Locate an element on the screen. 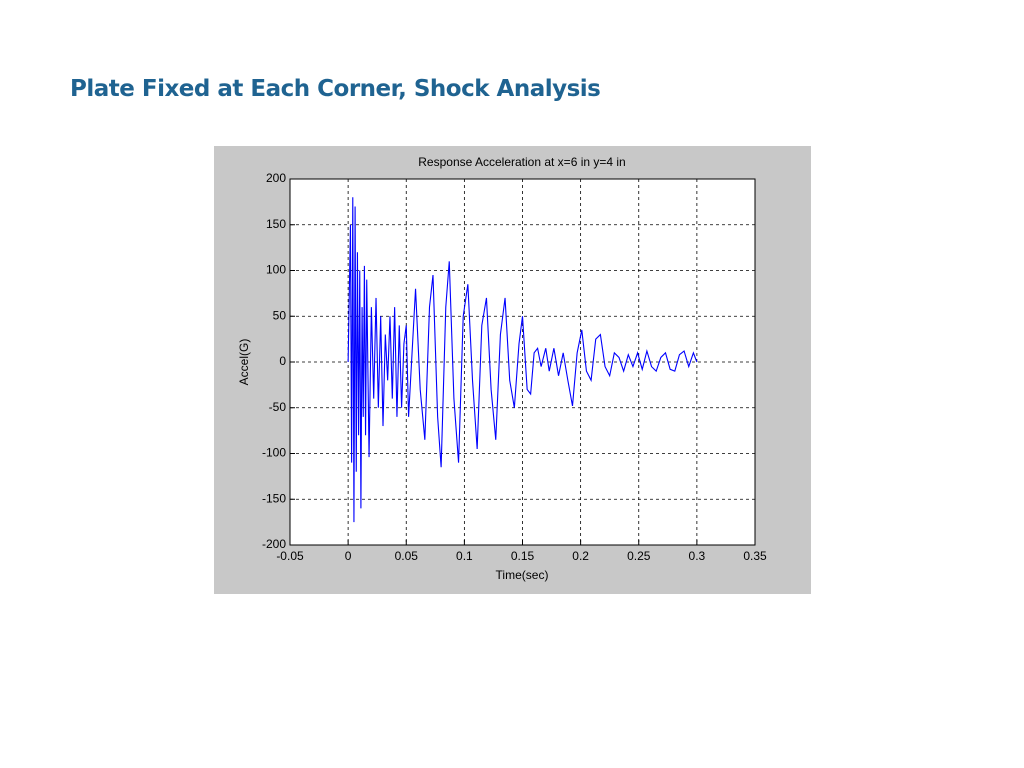 The width and height of the screenshot is (1024, 768). y-axis-label: Accel(G) is located at coordinates (244, 362).